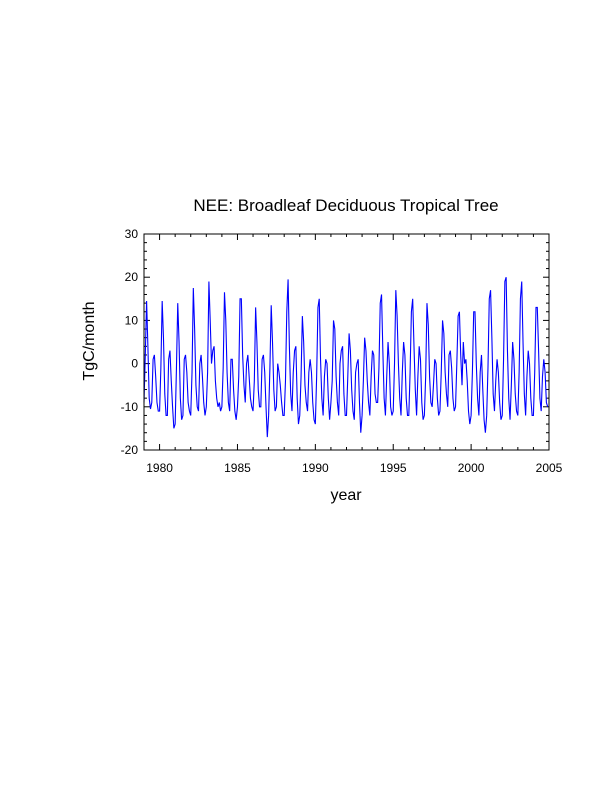 This screenshot has height=792, width=612. Describe the element at coordinates (346, 495) in the screenshot. I see `x-axis-label: year` at that location.